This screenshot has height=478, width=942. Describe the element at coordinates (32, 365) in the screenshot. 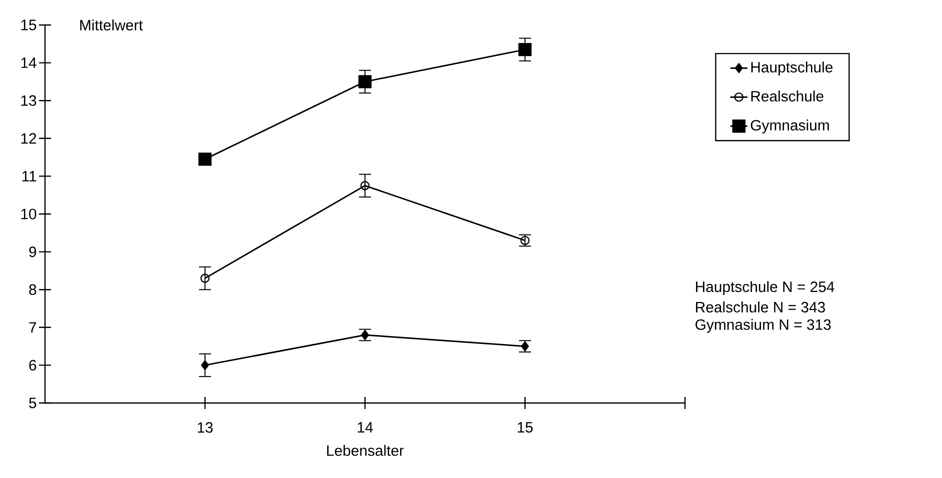

I see `y-tick-label: 6` at that location.